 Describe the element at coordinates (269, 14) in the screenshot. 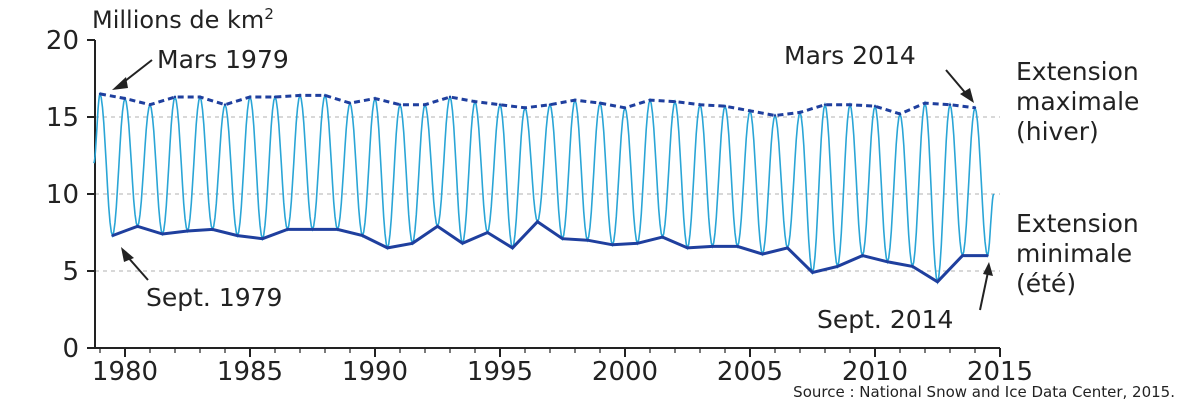

I see `y-axis-unit-superscript: 2` at that location.